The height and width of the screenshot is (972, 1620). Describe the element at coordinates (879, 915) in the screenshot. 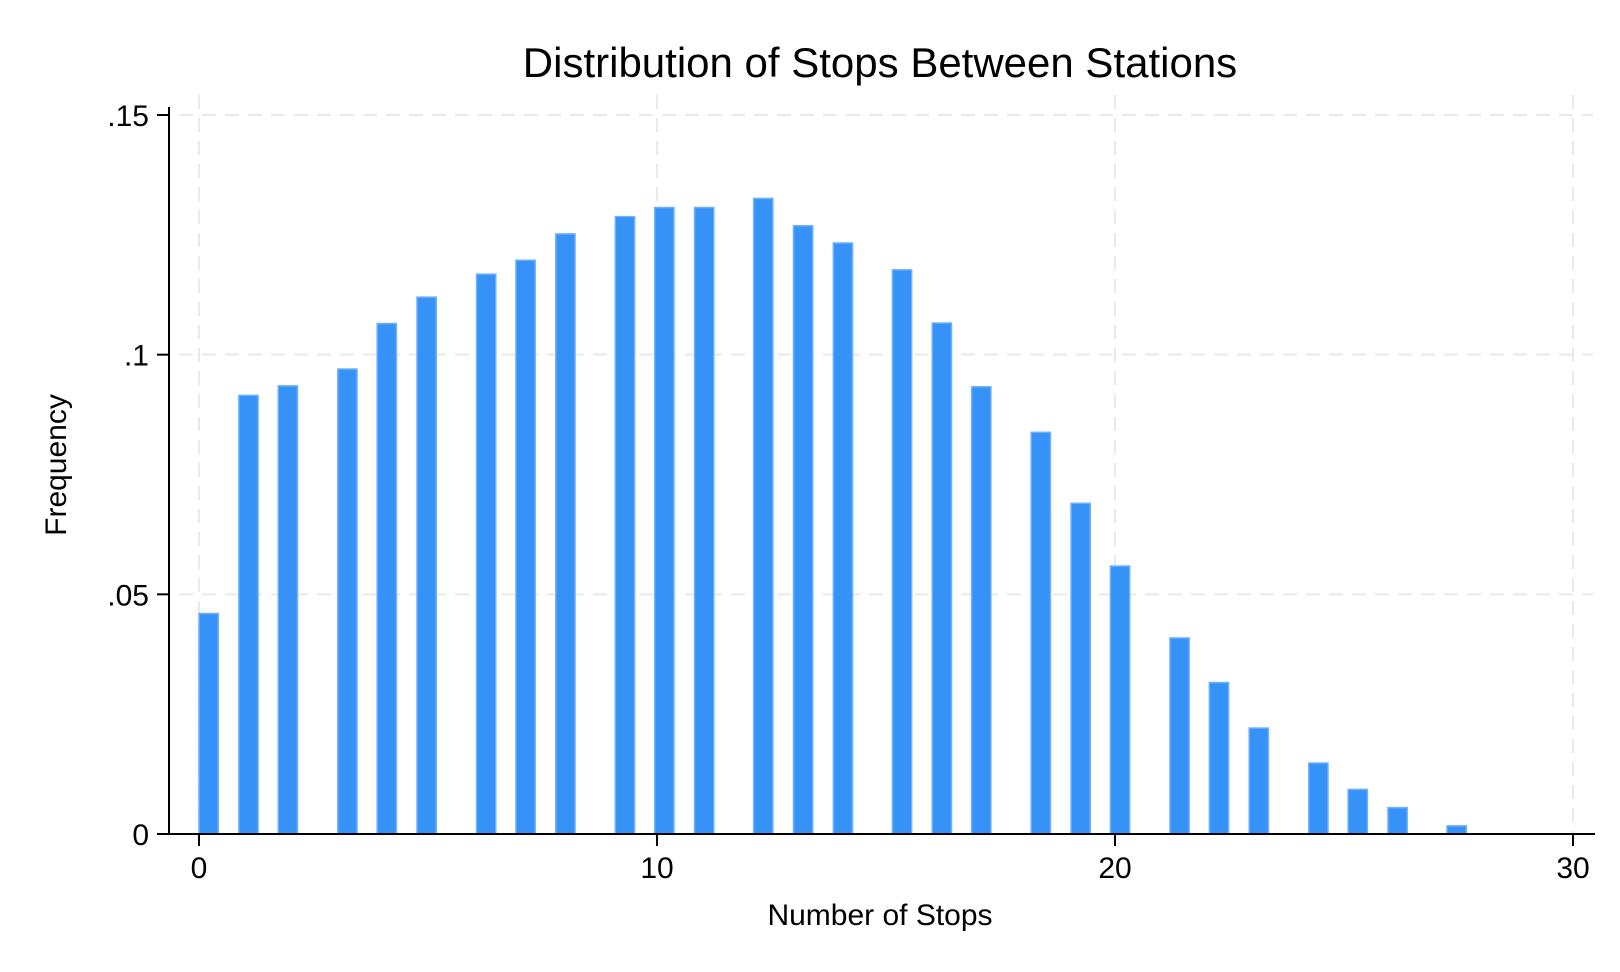

I see `x-axis-label: Number of Stops` at that location.